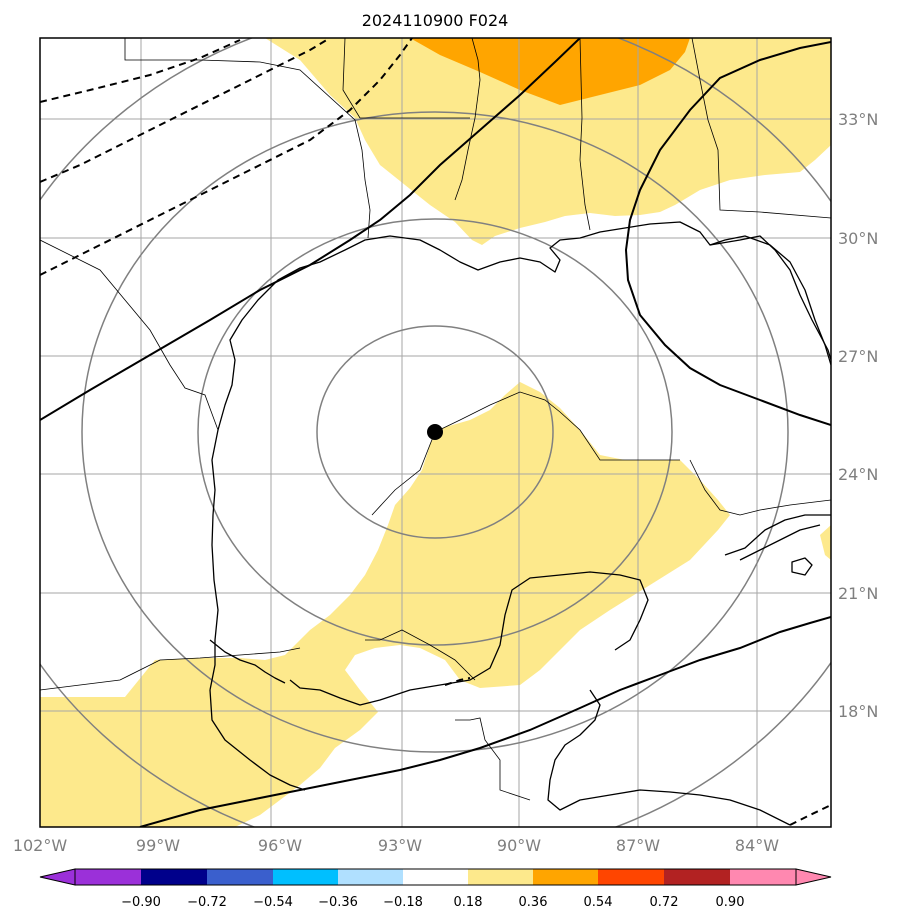  Describe the element at coordinates (548, 141) in the screenshot. I see `north-yellow-region` at that location.